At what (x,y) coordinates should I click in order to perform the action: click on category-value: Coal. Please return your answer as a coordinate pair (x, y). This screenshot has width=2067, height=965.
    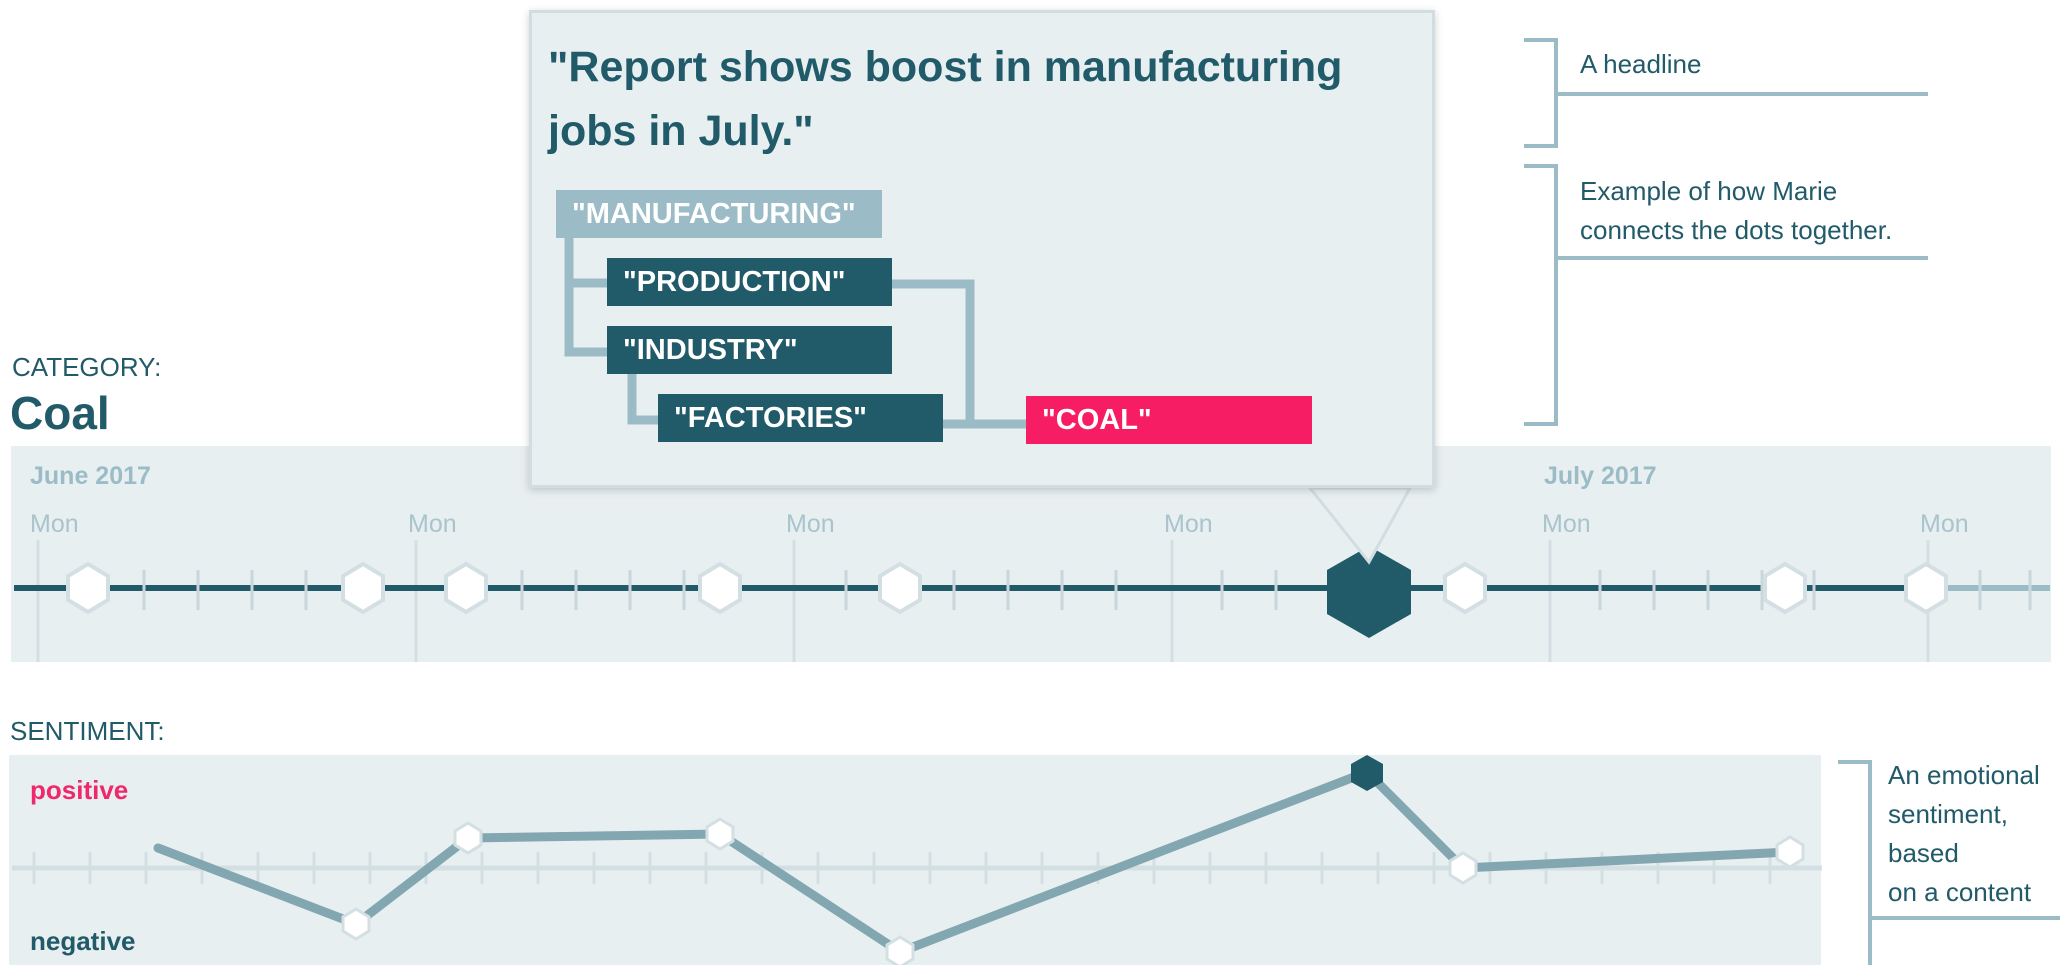
    Looking at the image, I should click on (60, 413).